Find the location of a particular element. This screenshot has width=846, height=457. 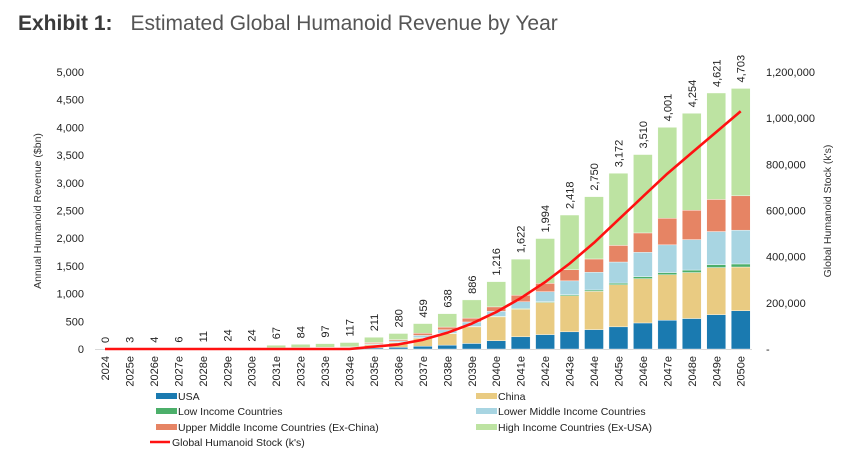

legend-item: China is located at coordinates (501, 397).